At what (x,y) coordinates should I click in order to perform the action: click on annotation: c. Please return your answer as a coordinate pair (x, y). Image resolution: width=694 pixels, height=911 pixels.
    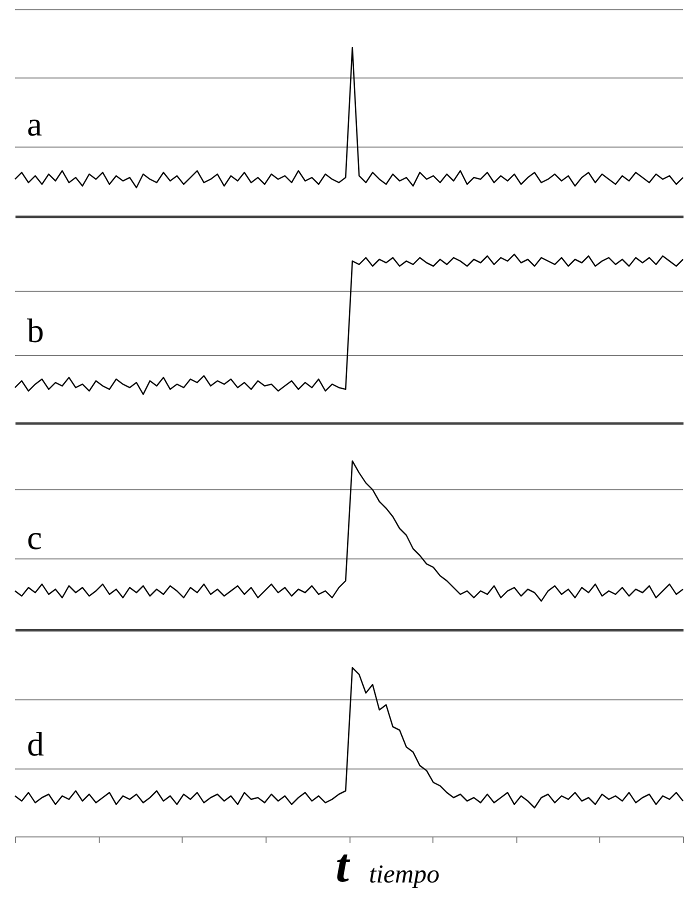
    Looking at the image, I should click on (34, 538).